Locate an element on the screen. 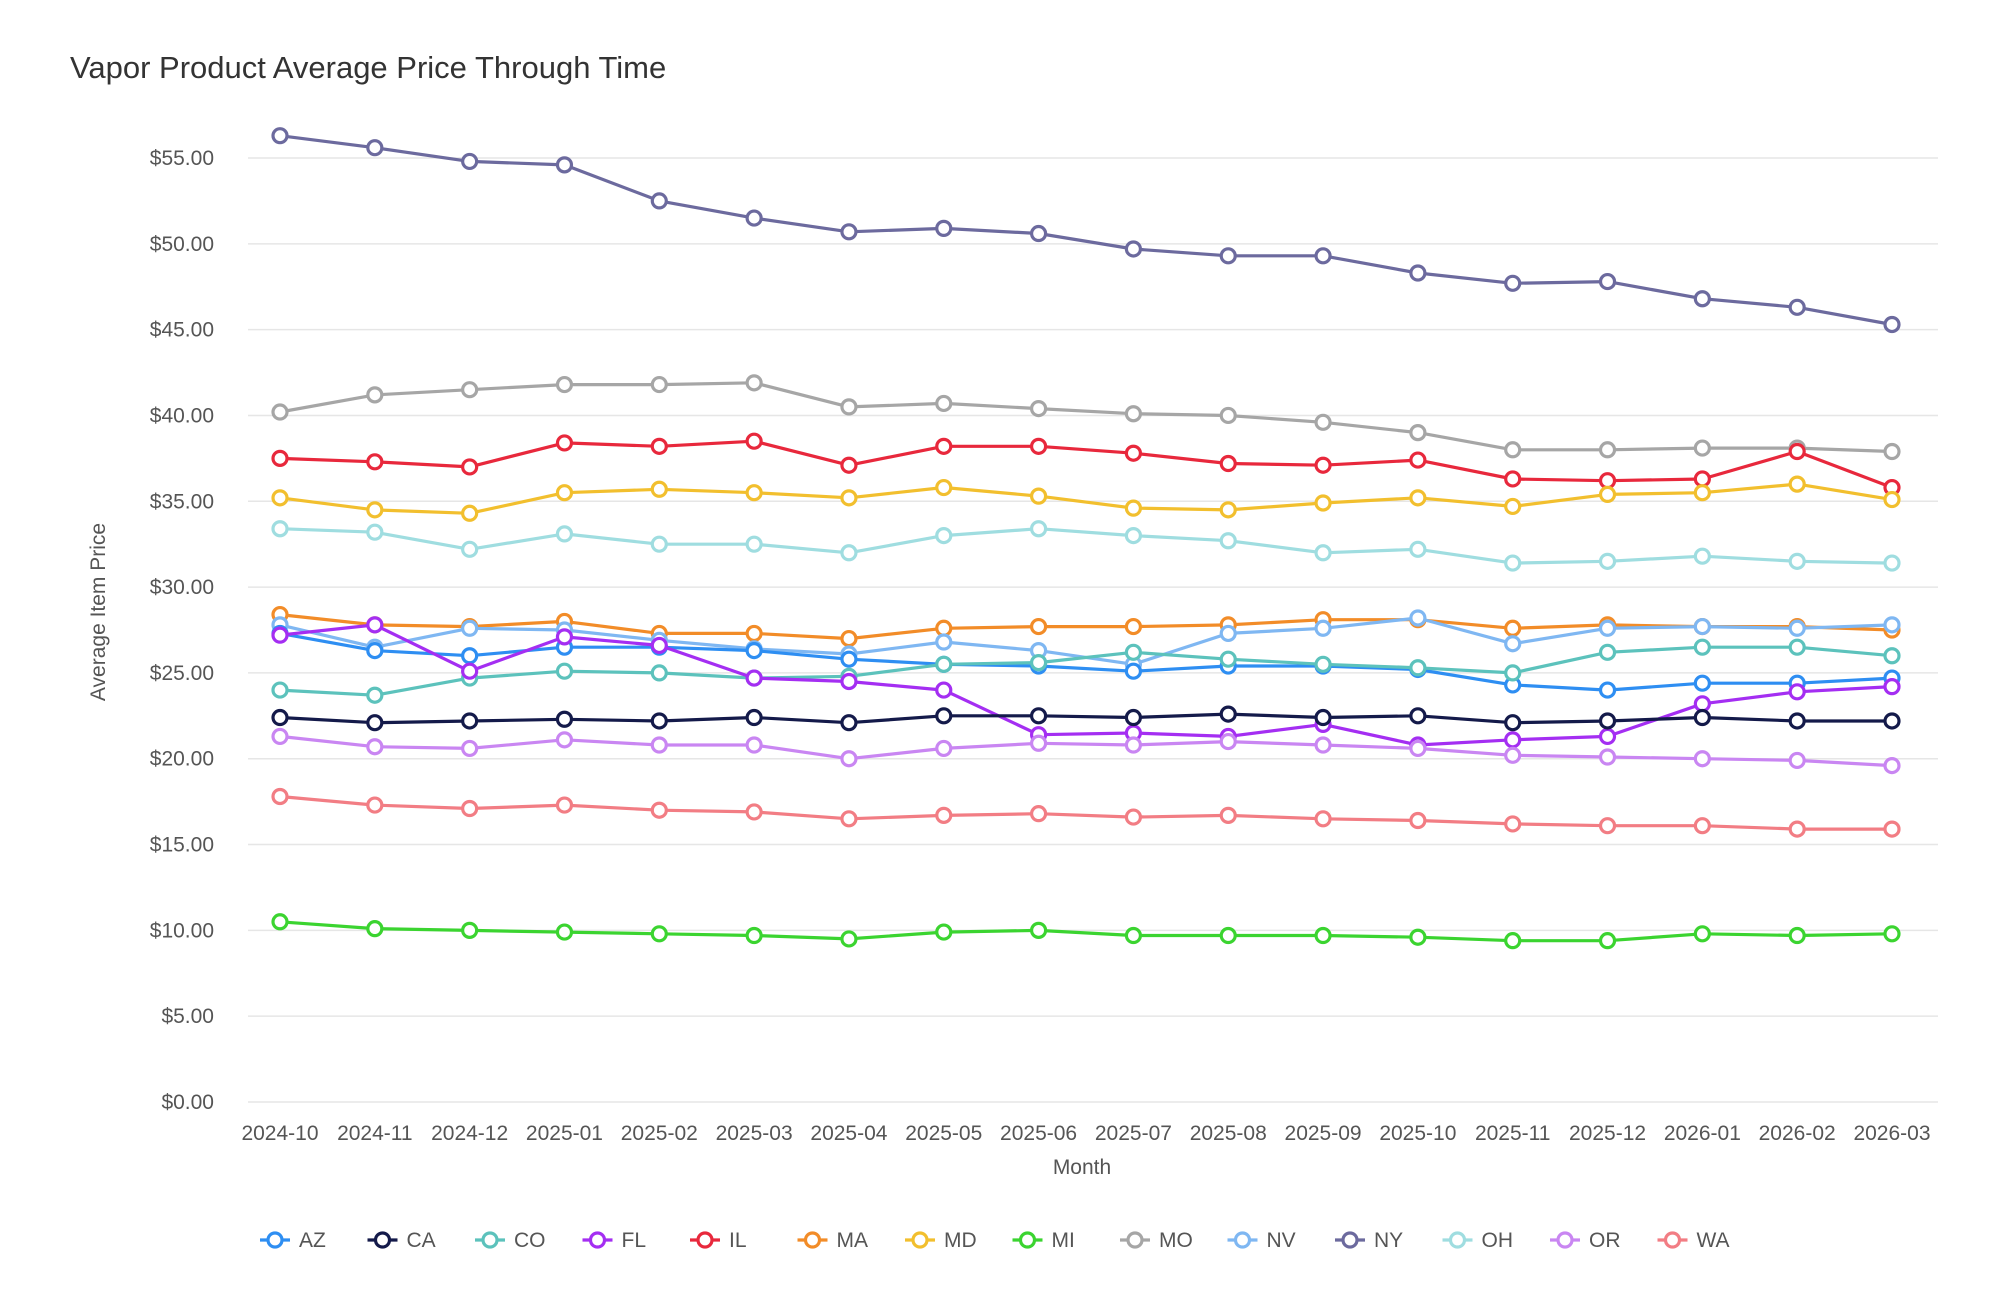 Image resolution: width=2000 pixels, height=1300 pixels. legend-item-mo: MO is located at coordinates (1156, 1240).